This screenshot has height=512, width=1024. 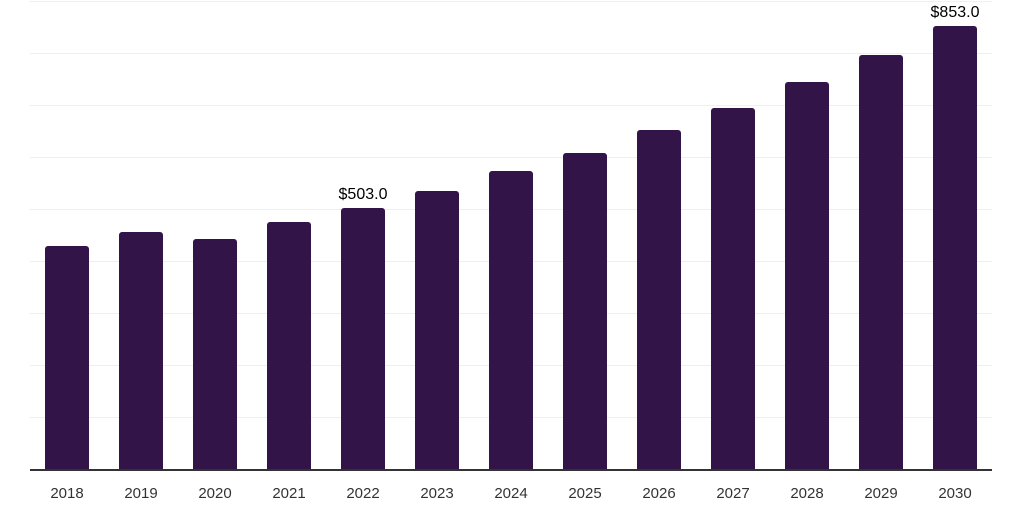 I want to click on x-tick-label-2024: 2024, so click(x=511, y=493).